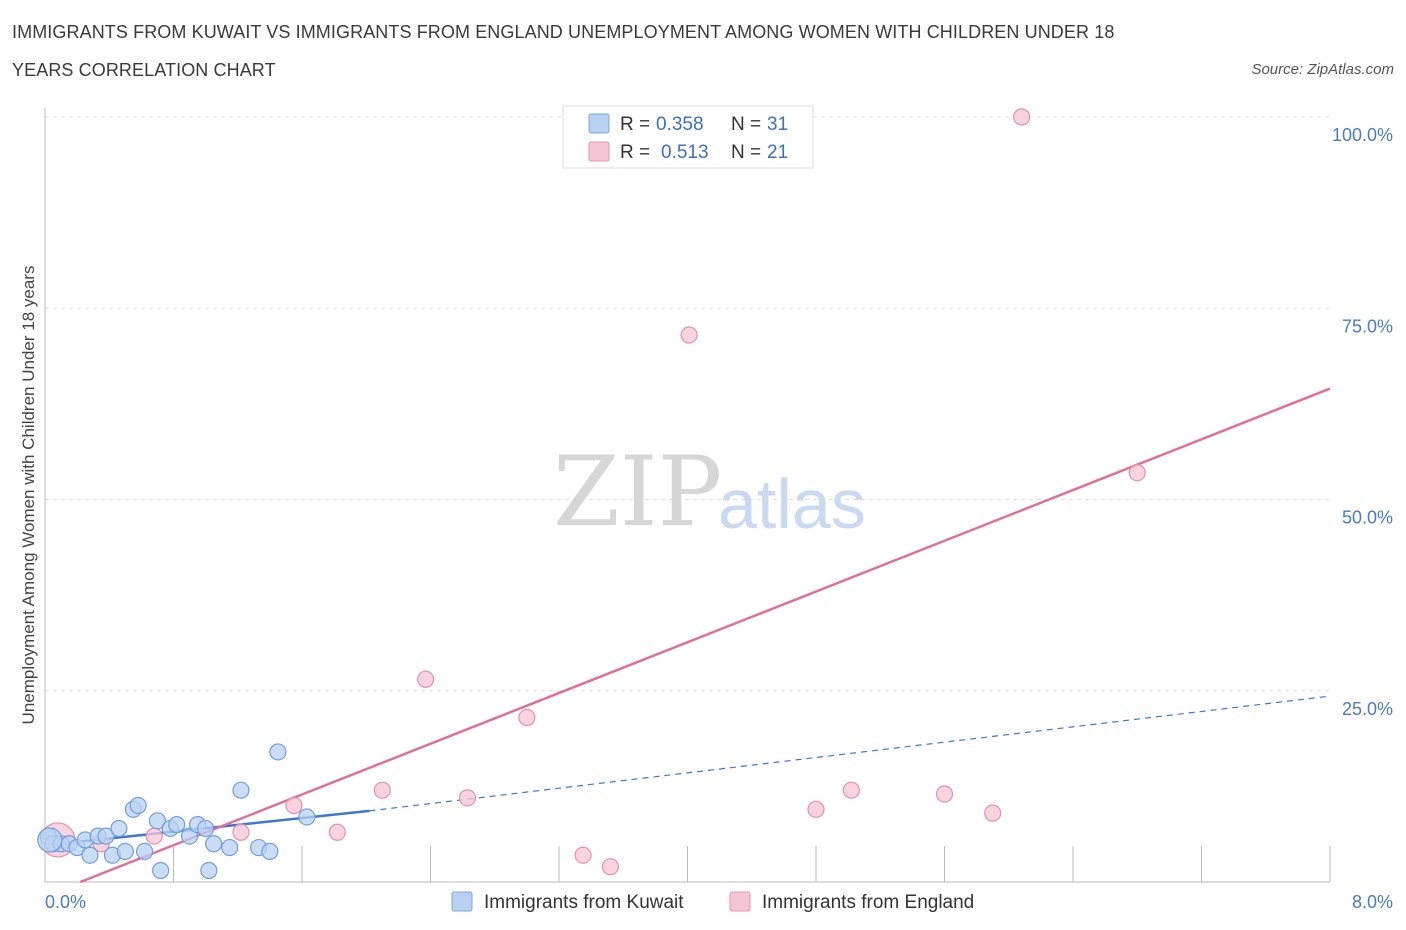 This screenshot has height=930, width=1406. What do you see at coordinates (1367, 709) in the screenshot?
I see `y-tick-label-0: 25.0%` at bounding box center [1367, 709].